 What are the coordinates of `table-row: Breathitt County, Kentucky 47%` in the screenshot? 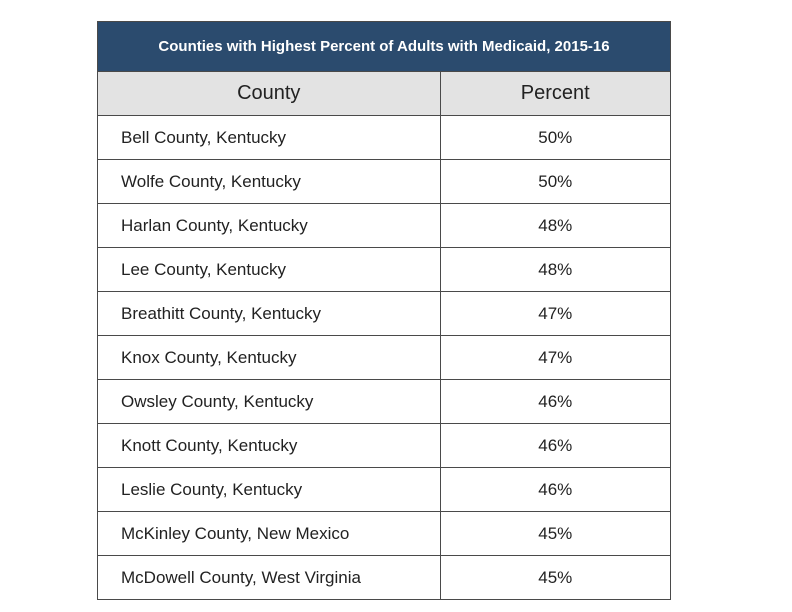 It's located at (384, 313).